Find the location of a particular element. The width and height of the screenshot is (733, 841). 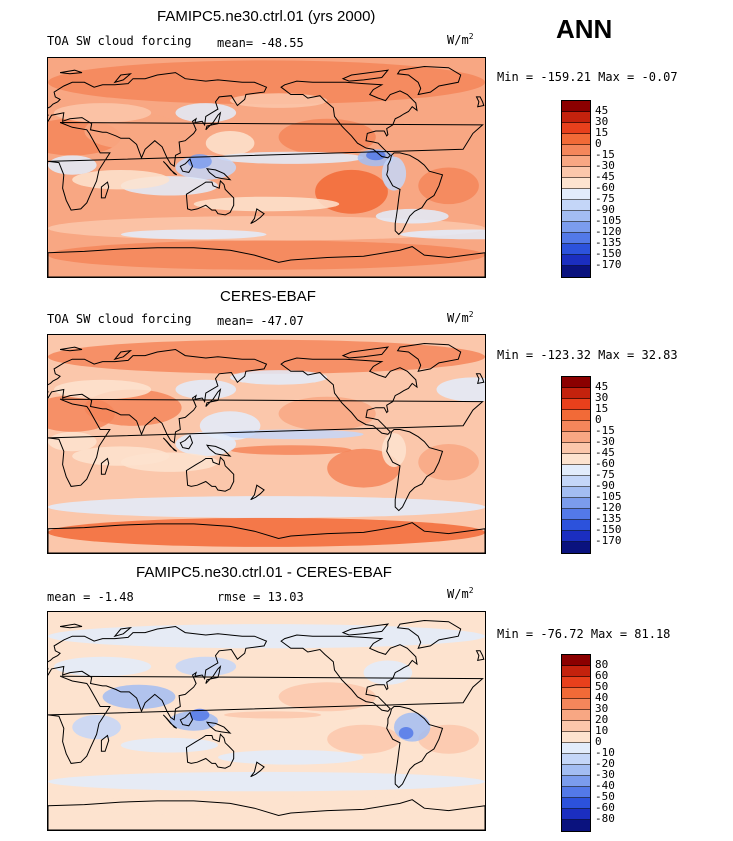

panel-2-mean: mean= -47.07 is located at coordinates (260, 321).